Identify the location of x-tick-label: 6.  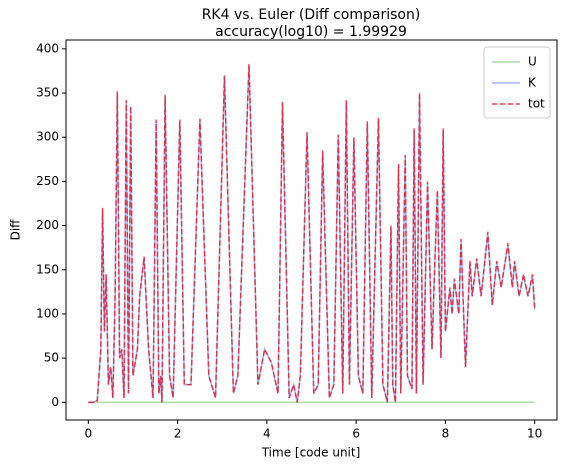
(356, 434).